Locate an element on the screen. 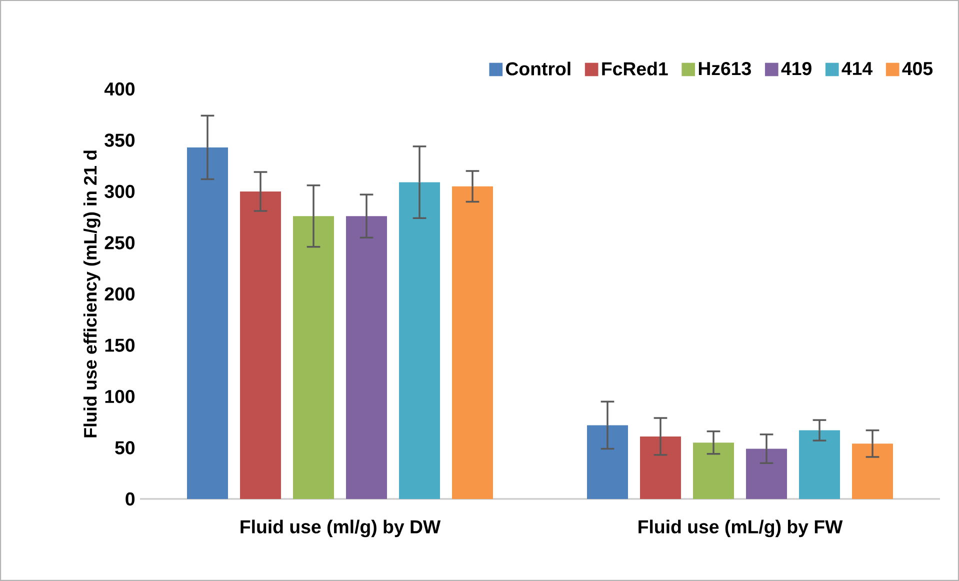 Image resolution: width=959 pixels, height=581 pixels. legend-label: FcRed1 is located at coordinates (635, 69).